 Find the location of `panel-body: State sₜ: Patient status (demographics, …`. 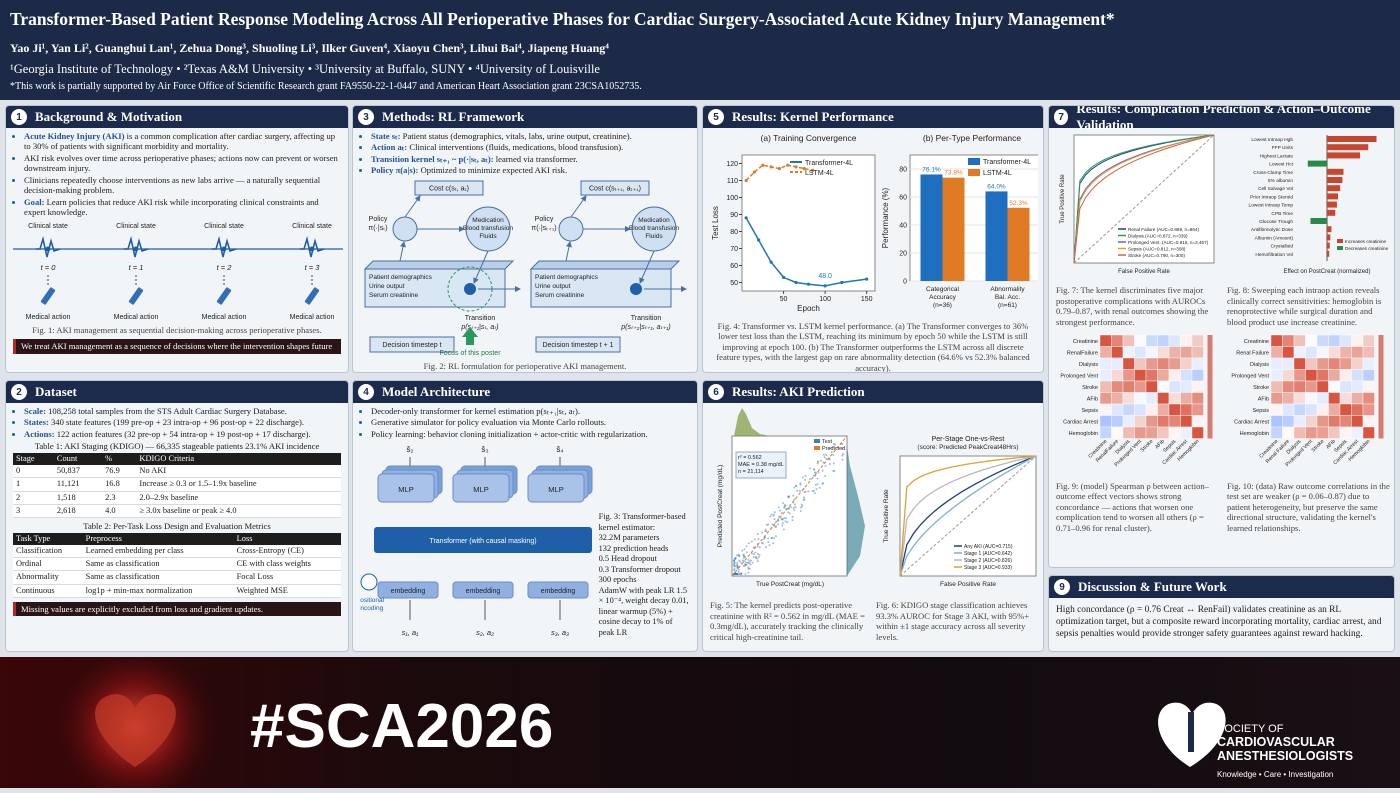

panel-body: State sₜ: Patient status (demographics, … is located at coordinates (525, 250).